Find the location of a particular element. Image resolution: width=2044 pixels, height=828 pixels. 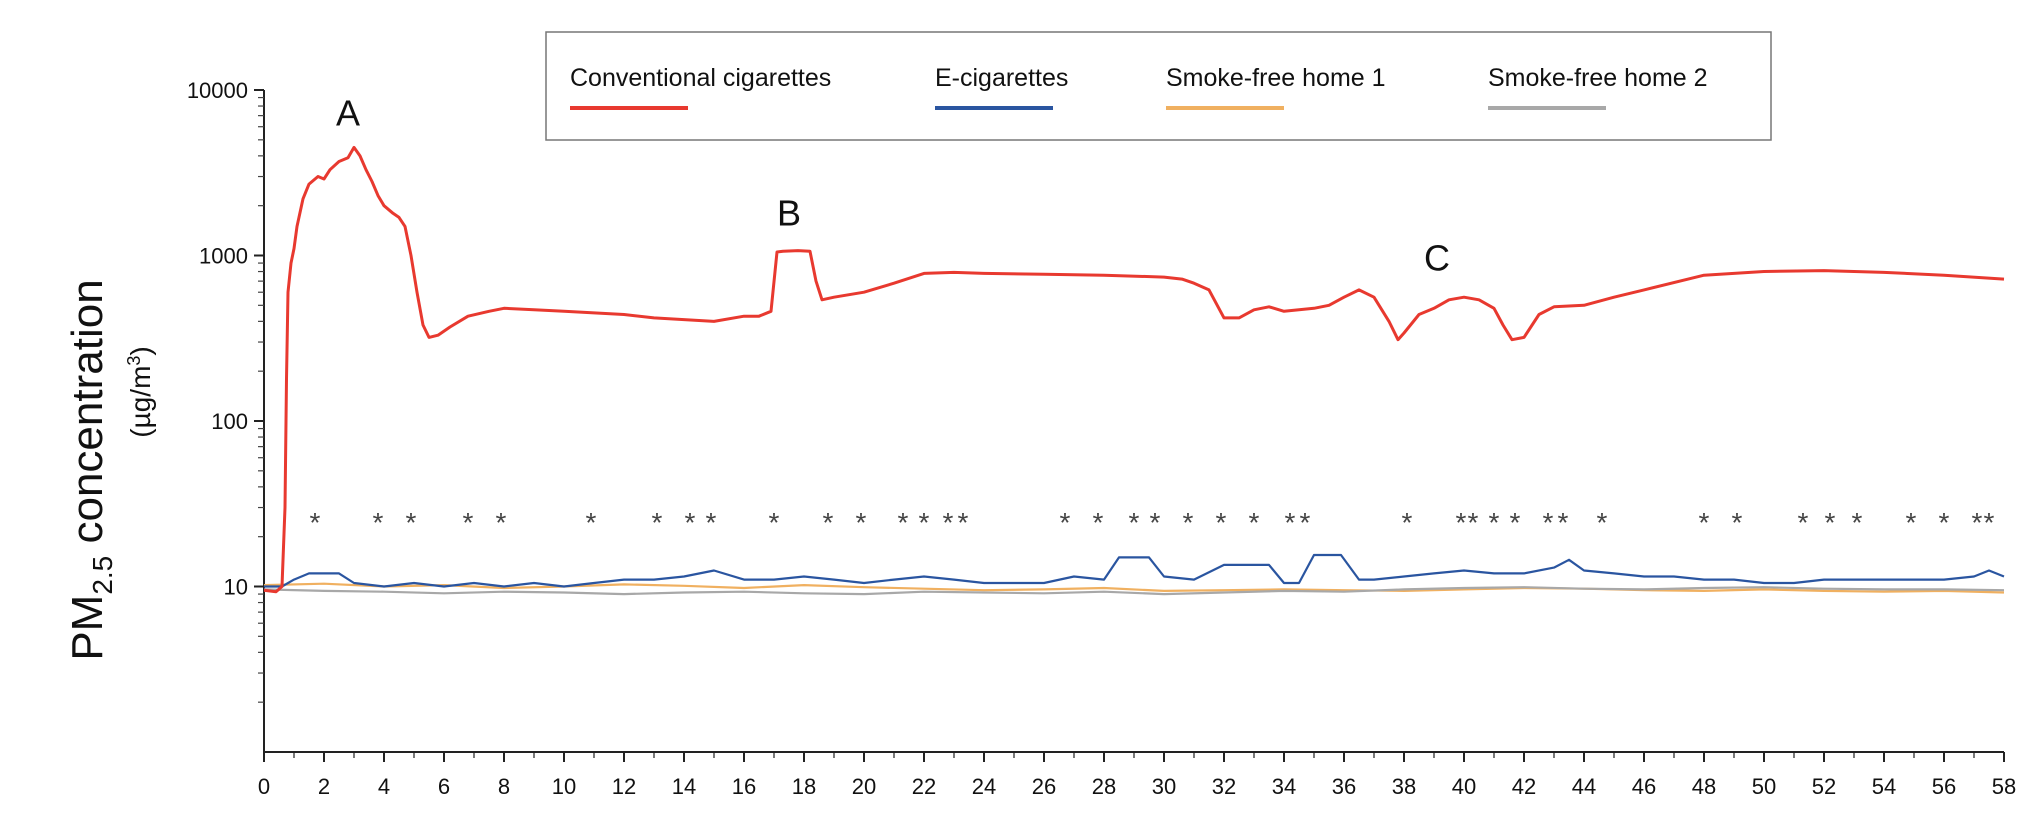

x-tick-label: 52 is located at coordinates (1824, 786).